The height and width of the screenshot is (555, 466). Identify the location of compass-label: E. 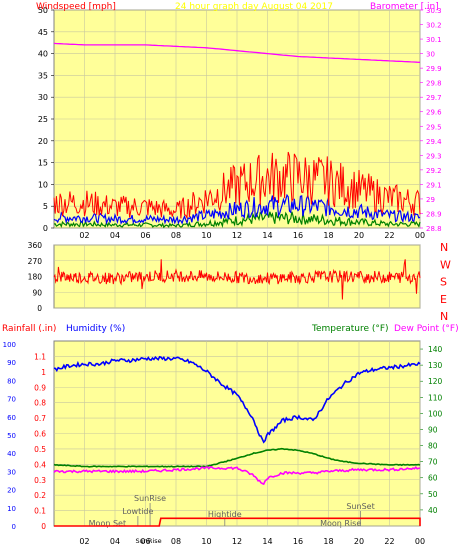
(443, 299).